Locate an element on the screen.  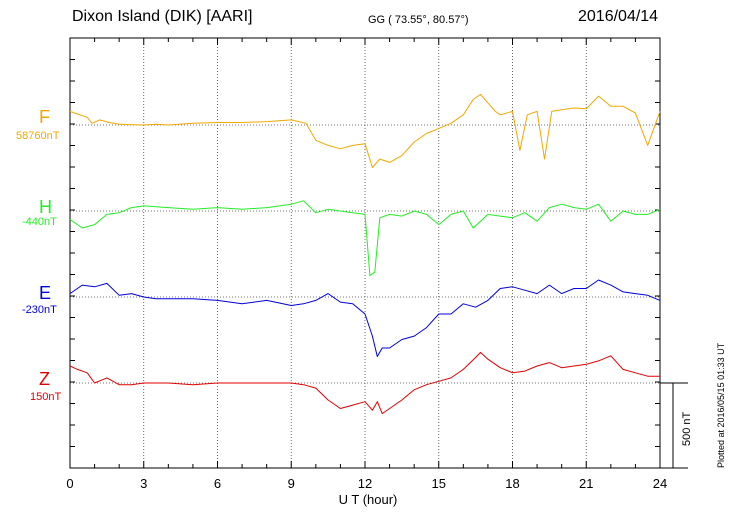
series-name-z: Z is located at coordinates (44, 379).